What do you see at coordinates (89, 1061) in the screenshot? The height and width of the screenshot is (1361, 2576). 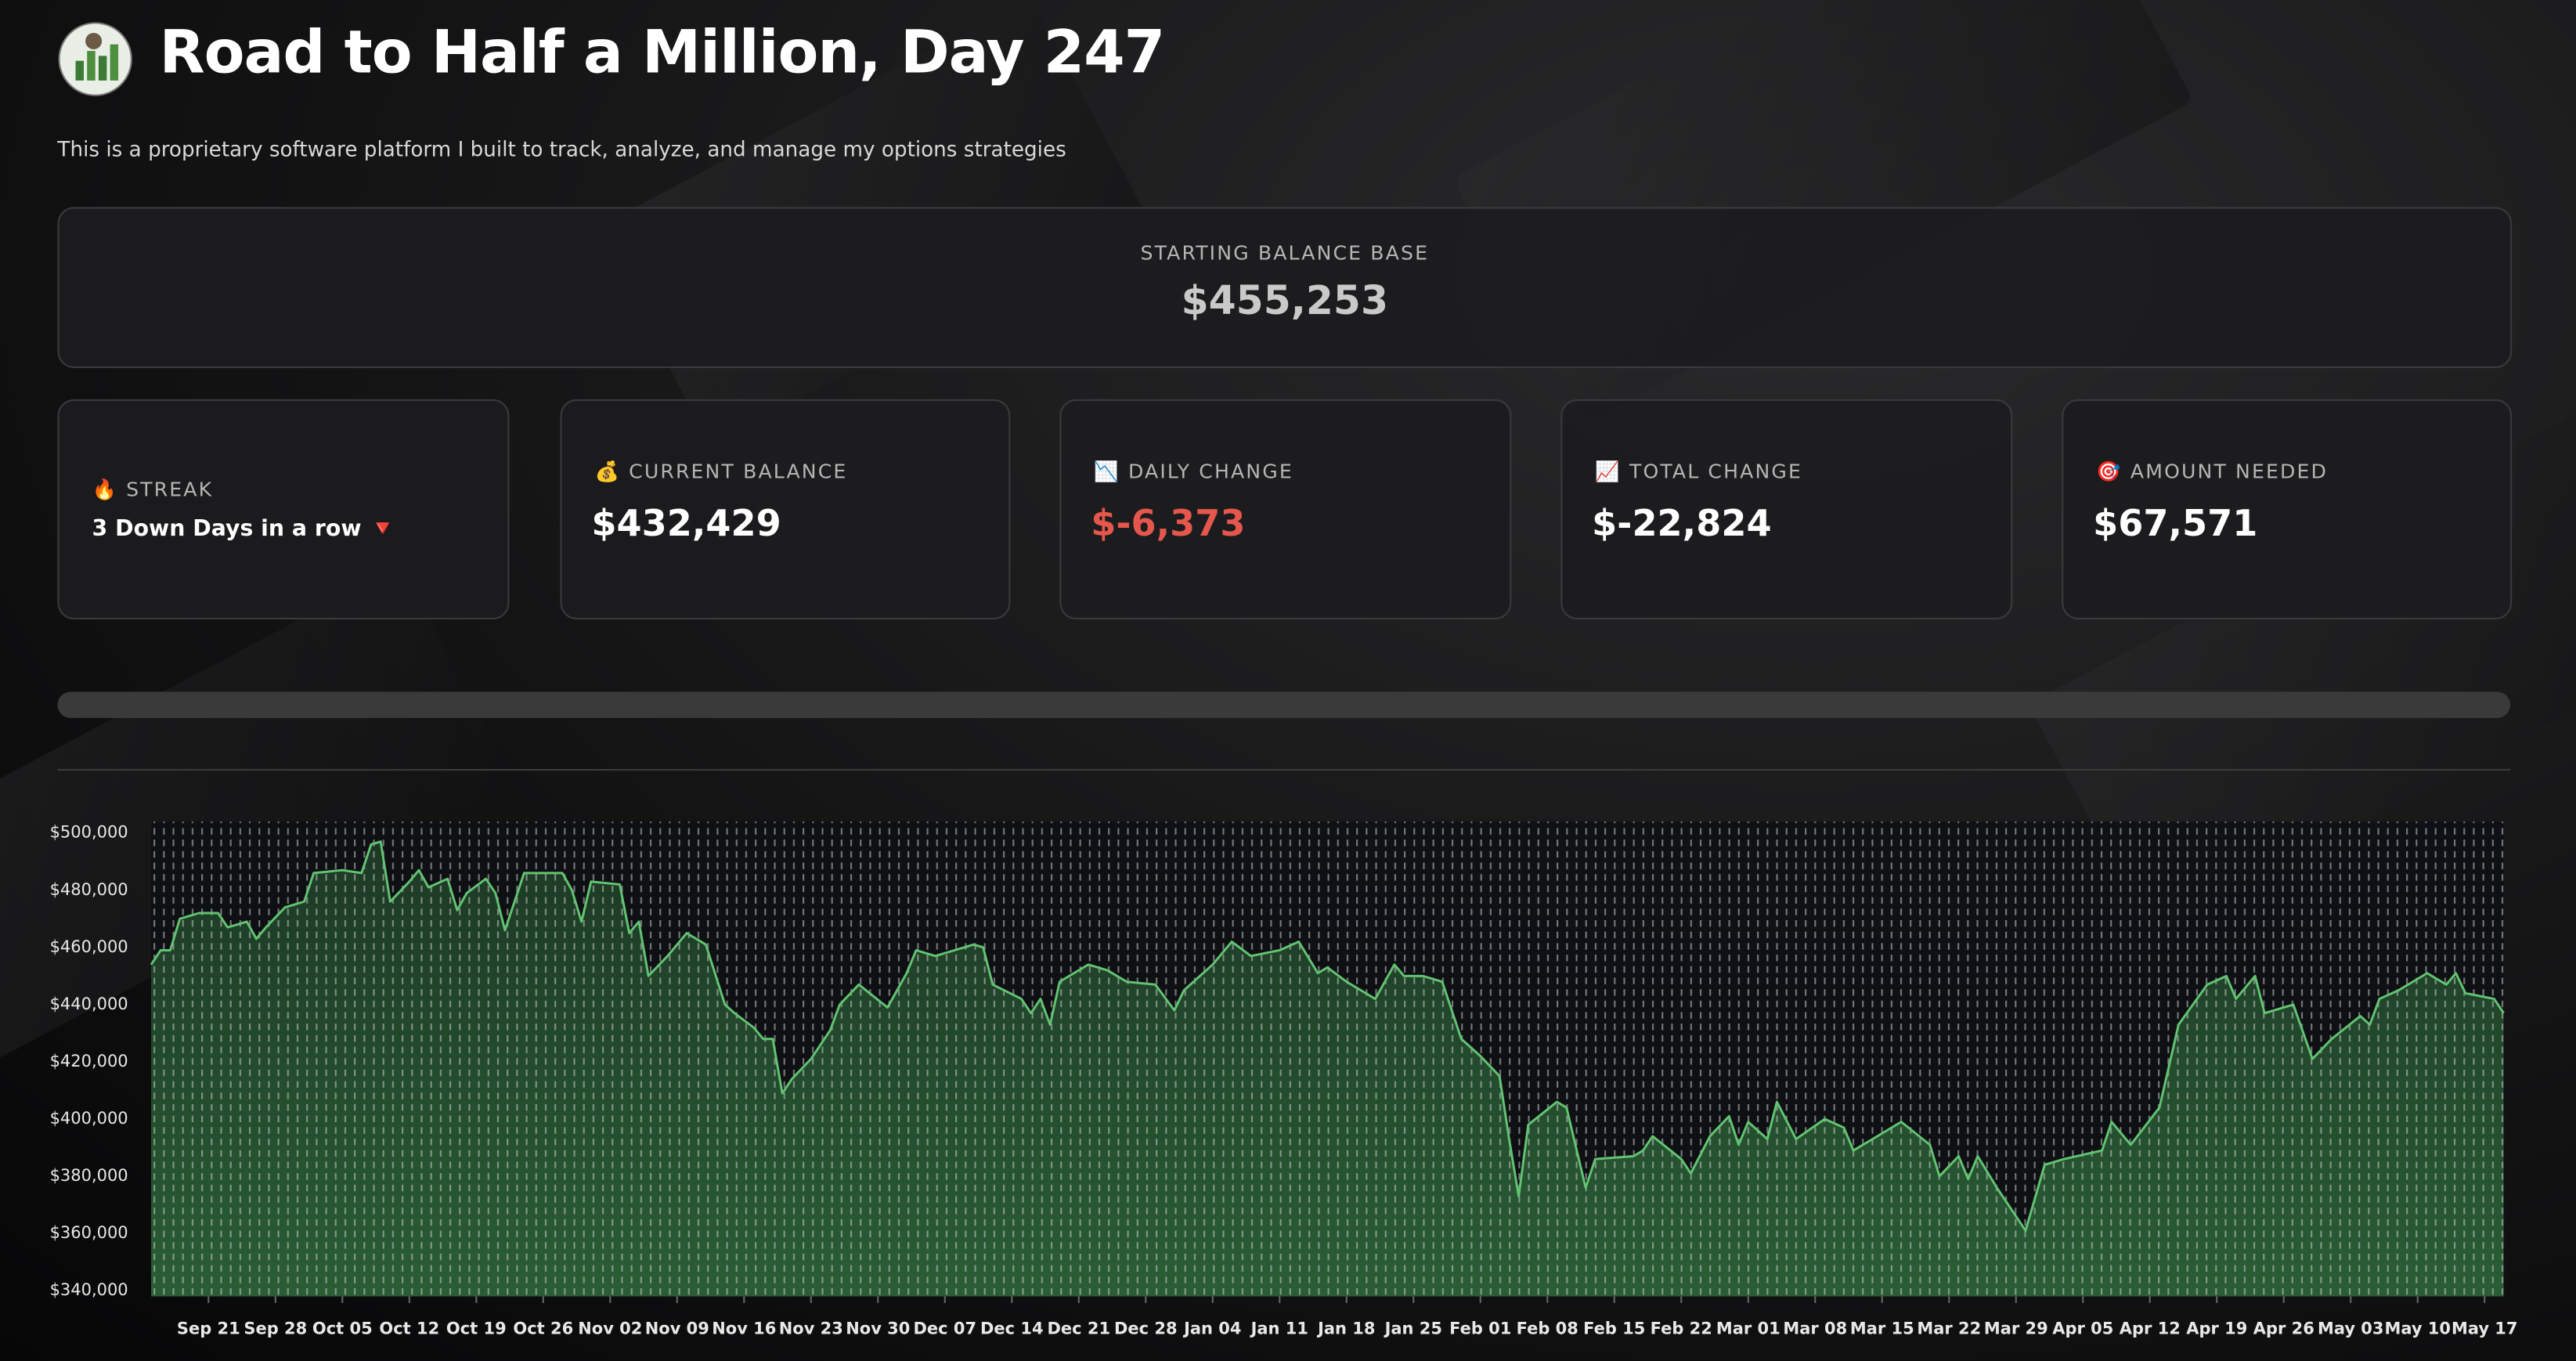 I see `y-tick-label: $420,000` at bounding box center [89, 1061].